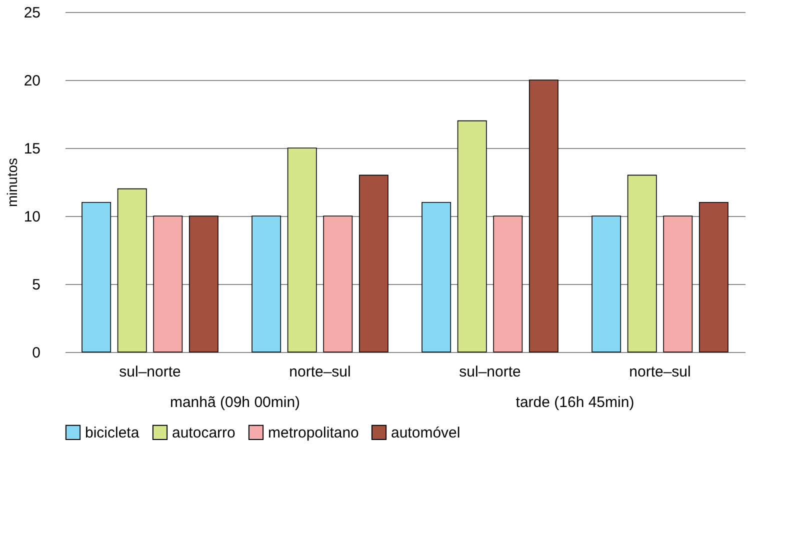 The height and width of the screenshot is (547, 799). Describe the element at coordinates (36, 353) in the screenshot. I see `y-tick-label: 0` at that location.